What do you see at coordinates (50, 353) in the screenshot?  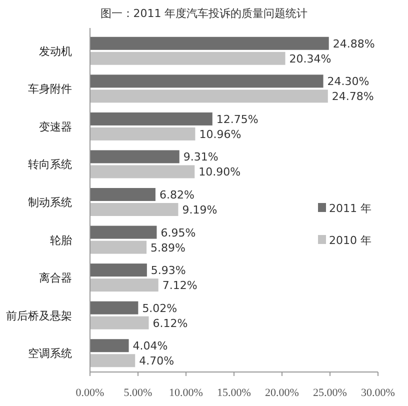 I see `y-tick-label: 空调系统` at bounding box center [50, 353].